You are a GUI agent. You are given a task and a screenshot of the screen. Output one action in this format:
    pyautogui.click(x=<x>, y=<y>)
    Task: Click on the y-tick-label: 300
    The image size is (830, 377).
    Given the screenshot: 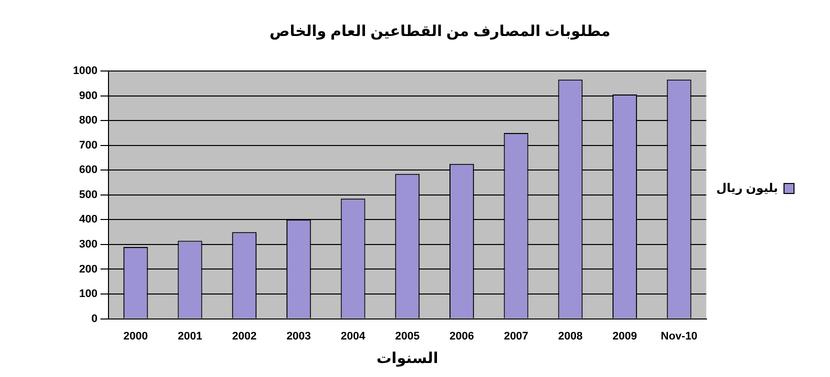 What is the action you would take?
    pyautogui.click(x=88, y=244)
    